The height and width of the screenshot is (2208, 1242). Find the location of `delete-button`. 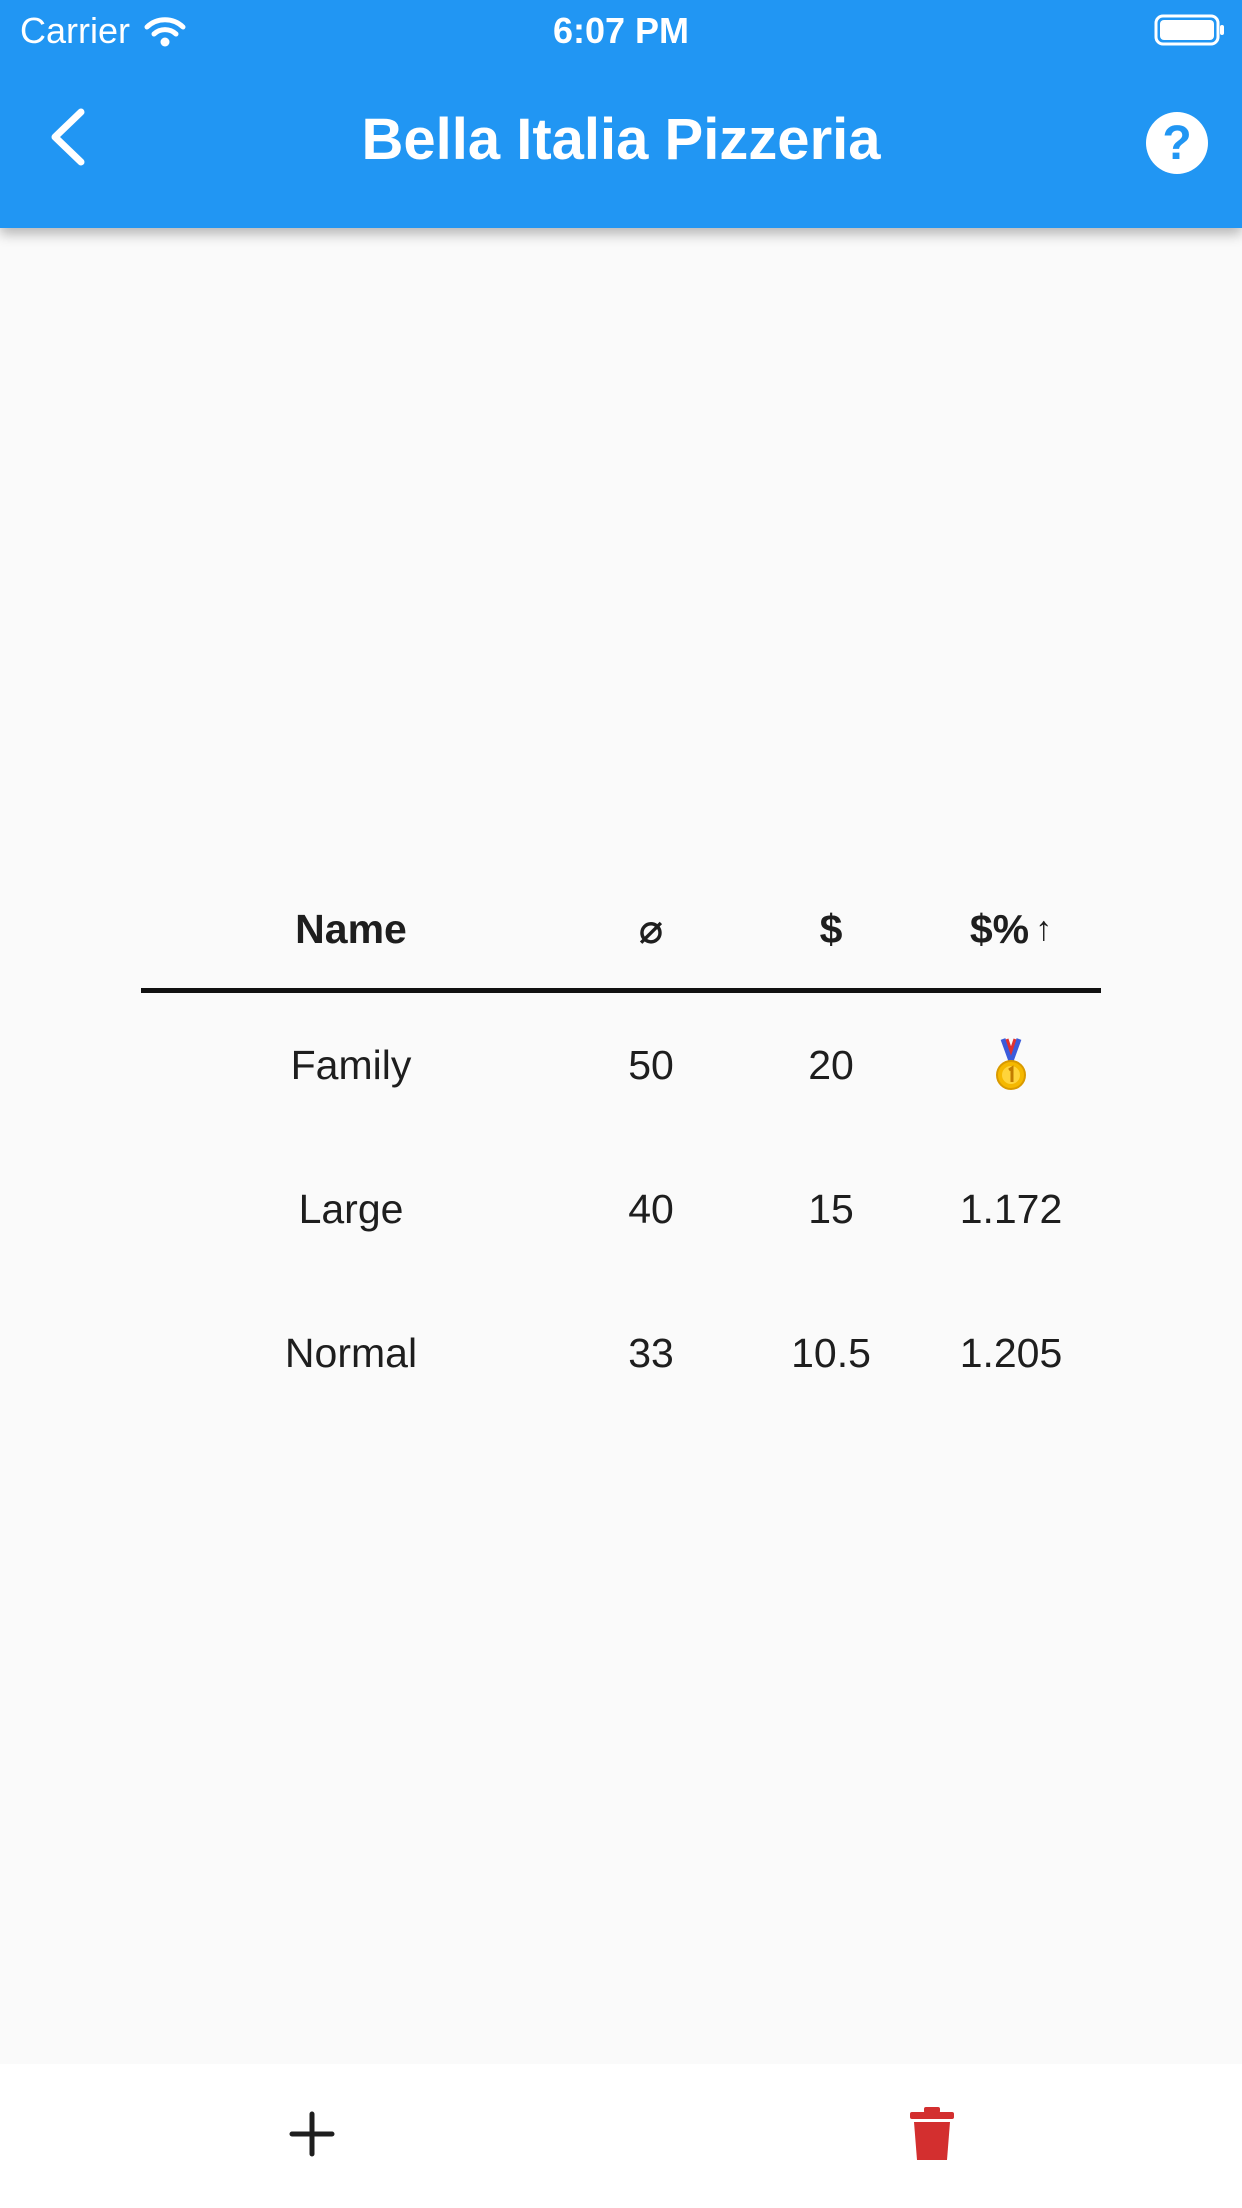

delete-button is located at coordinates (932, 2134).